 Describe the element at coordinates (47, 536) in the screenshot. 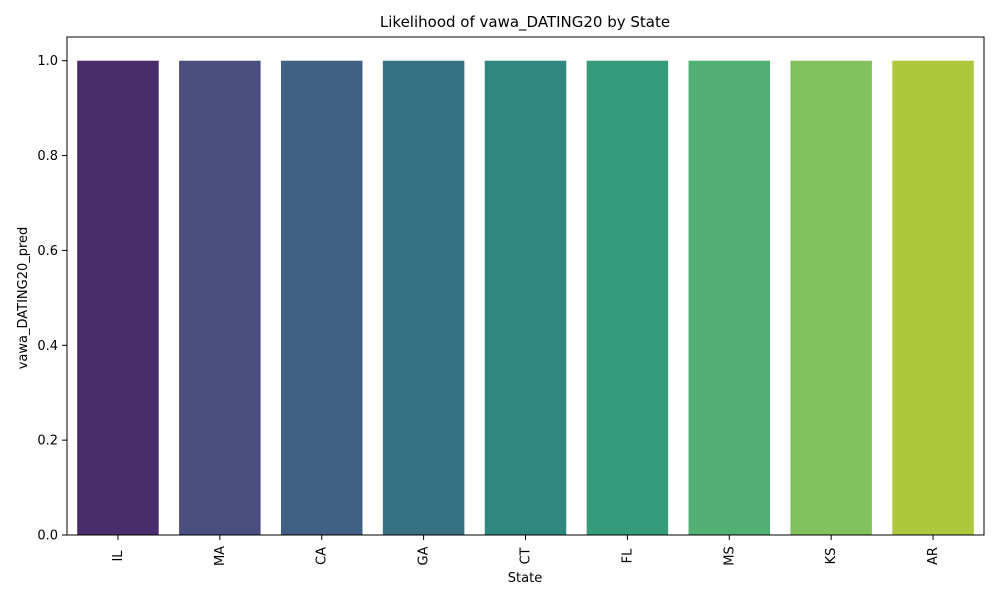

I see `y-tick-label: 0.0` at that location.